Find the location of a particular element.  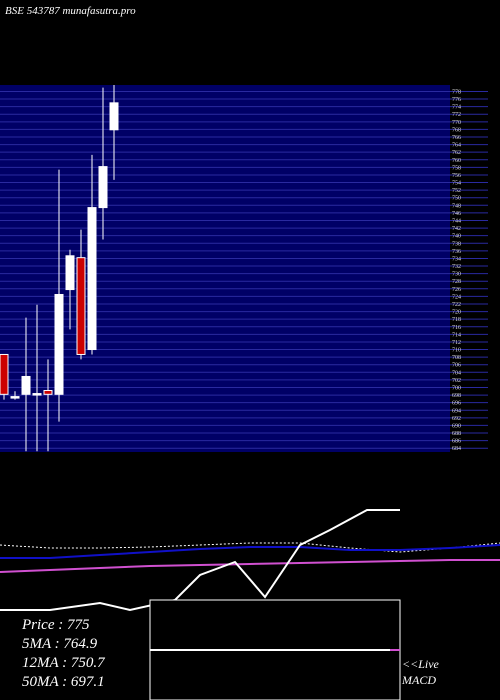

y-tick-label: 718 is located at coordinates (456, 320).